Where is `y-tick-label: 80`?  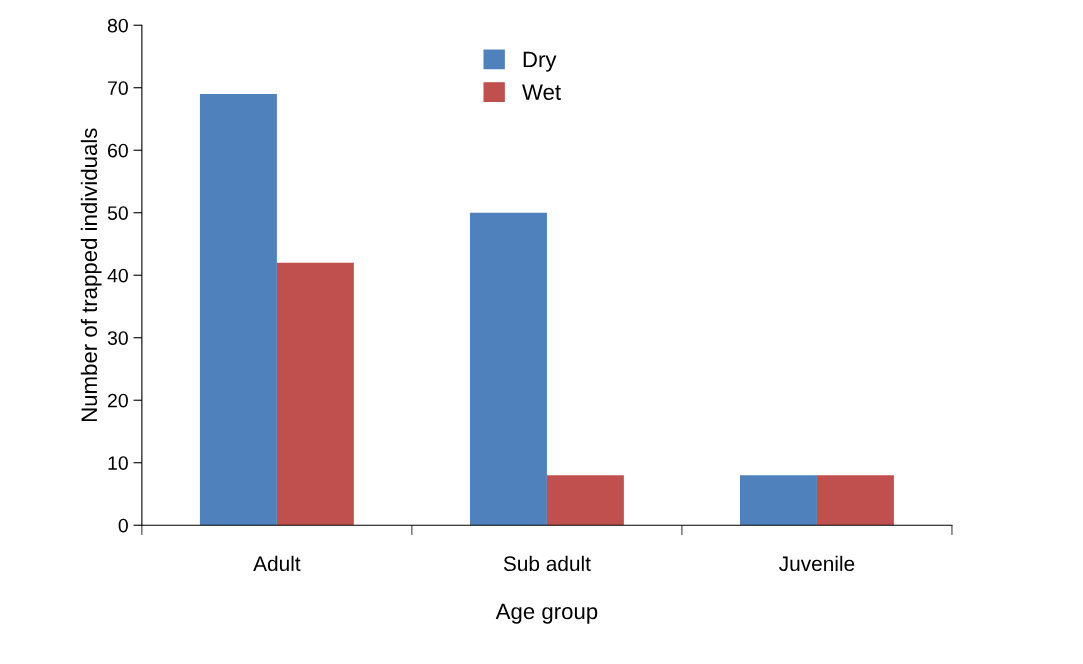 y-tick-label: 80 is located at coordinates (117, 25).